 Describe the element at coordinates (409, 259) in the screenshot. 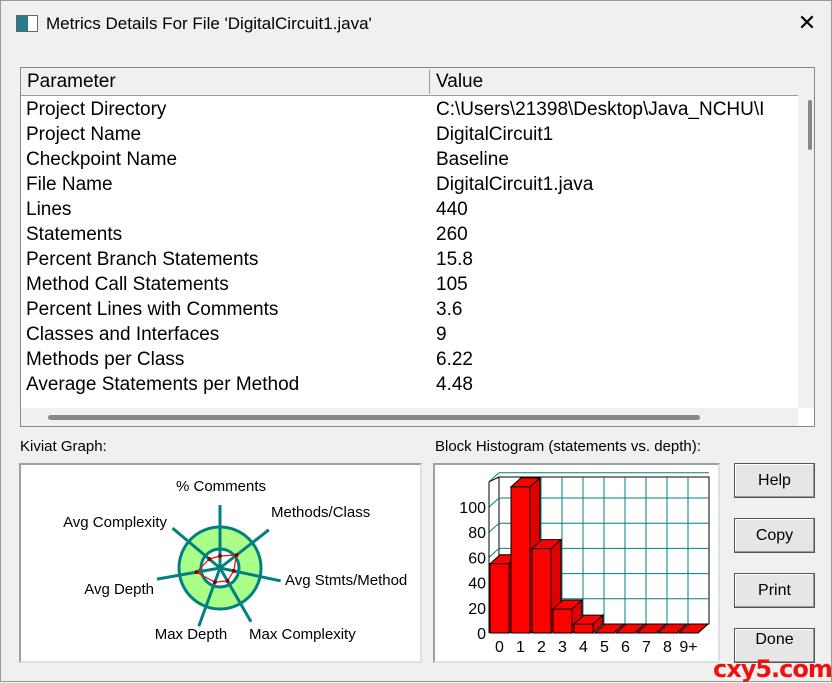

I see `table-row: Percent Branch Statements 15.8` at that location.